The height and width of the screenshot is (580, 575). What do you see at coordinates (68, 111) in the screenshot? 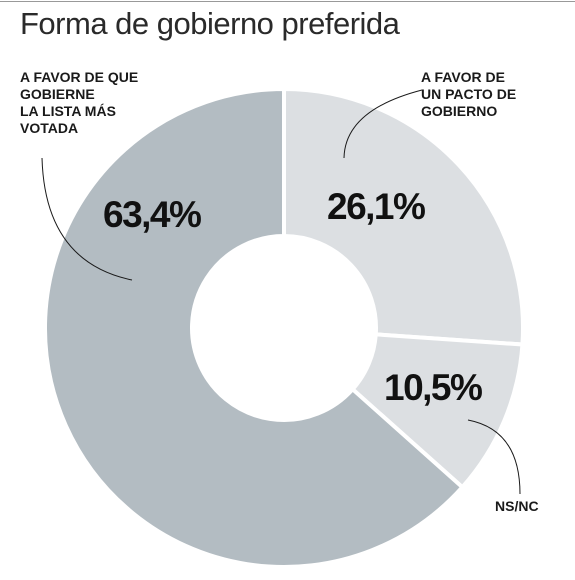
I see `callout-line: LA LISTA MÁS` at bounding box center [68, 111].